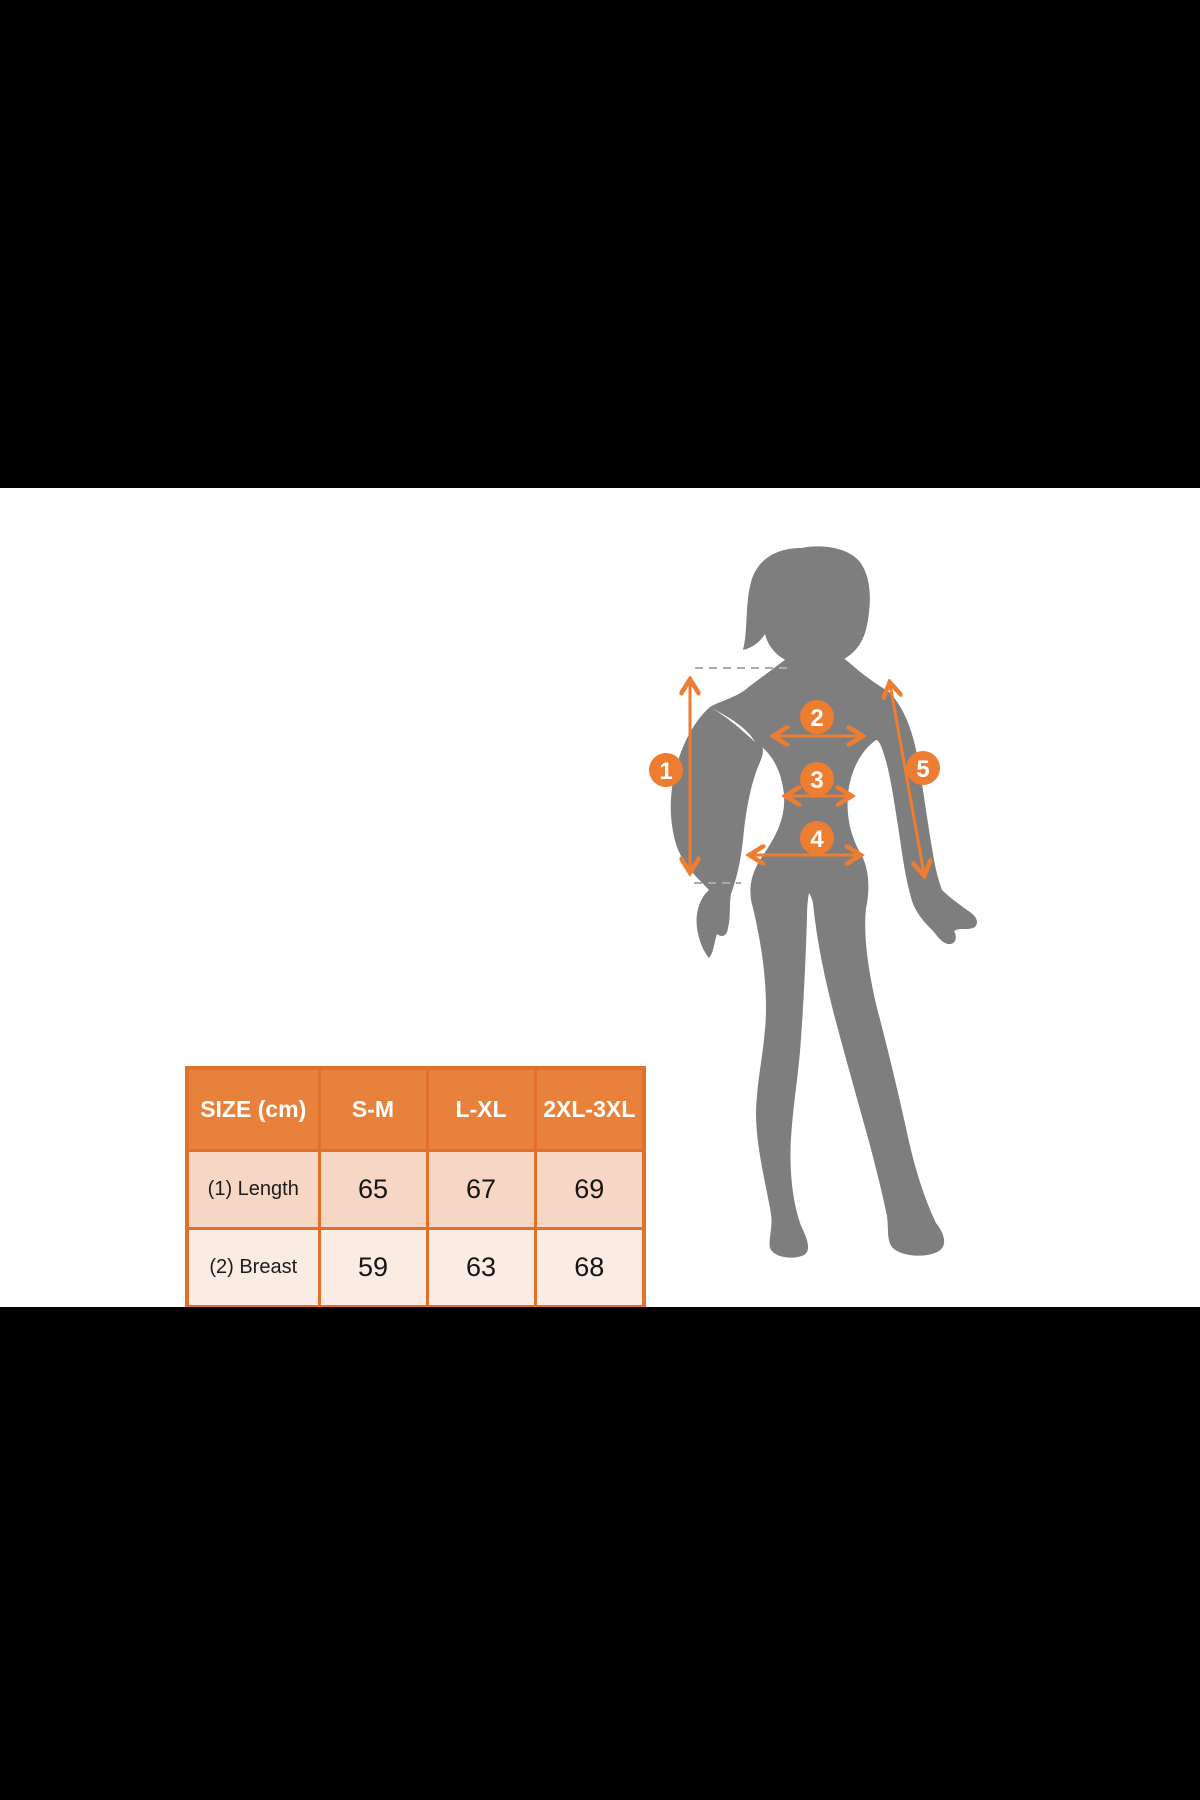 Image resolution: width=1200 pixels, height=1800 pixels. What do you see at coordinates (253, 1109) in the screenshot?
I see `col-header-size-cm: SIZE (cm)` at bounding box center [253, 1109].